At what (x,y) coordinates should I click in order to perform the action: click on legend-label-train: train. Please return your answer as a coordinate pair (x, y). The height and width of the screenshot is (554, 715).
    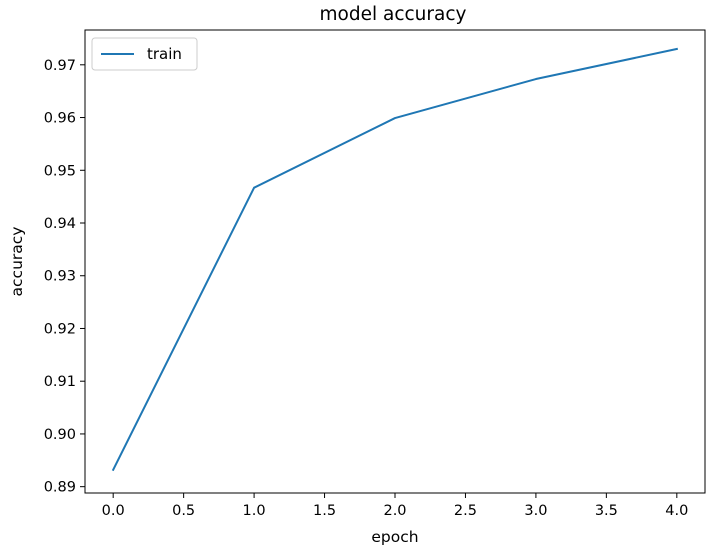
    Looking at the image, I should click on (164, 54).